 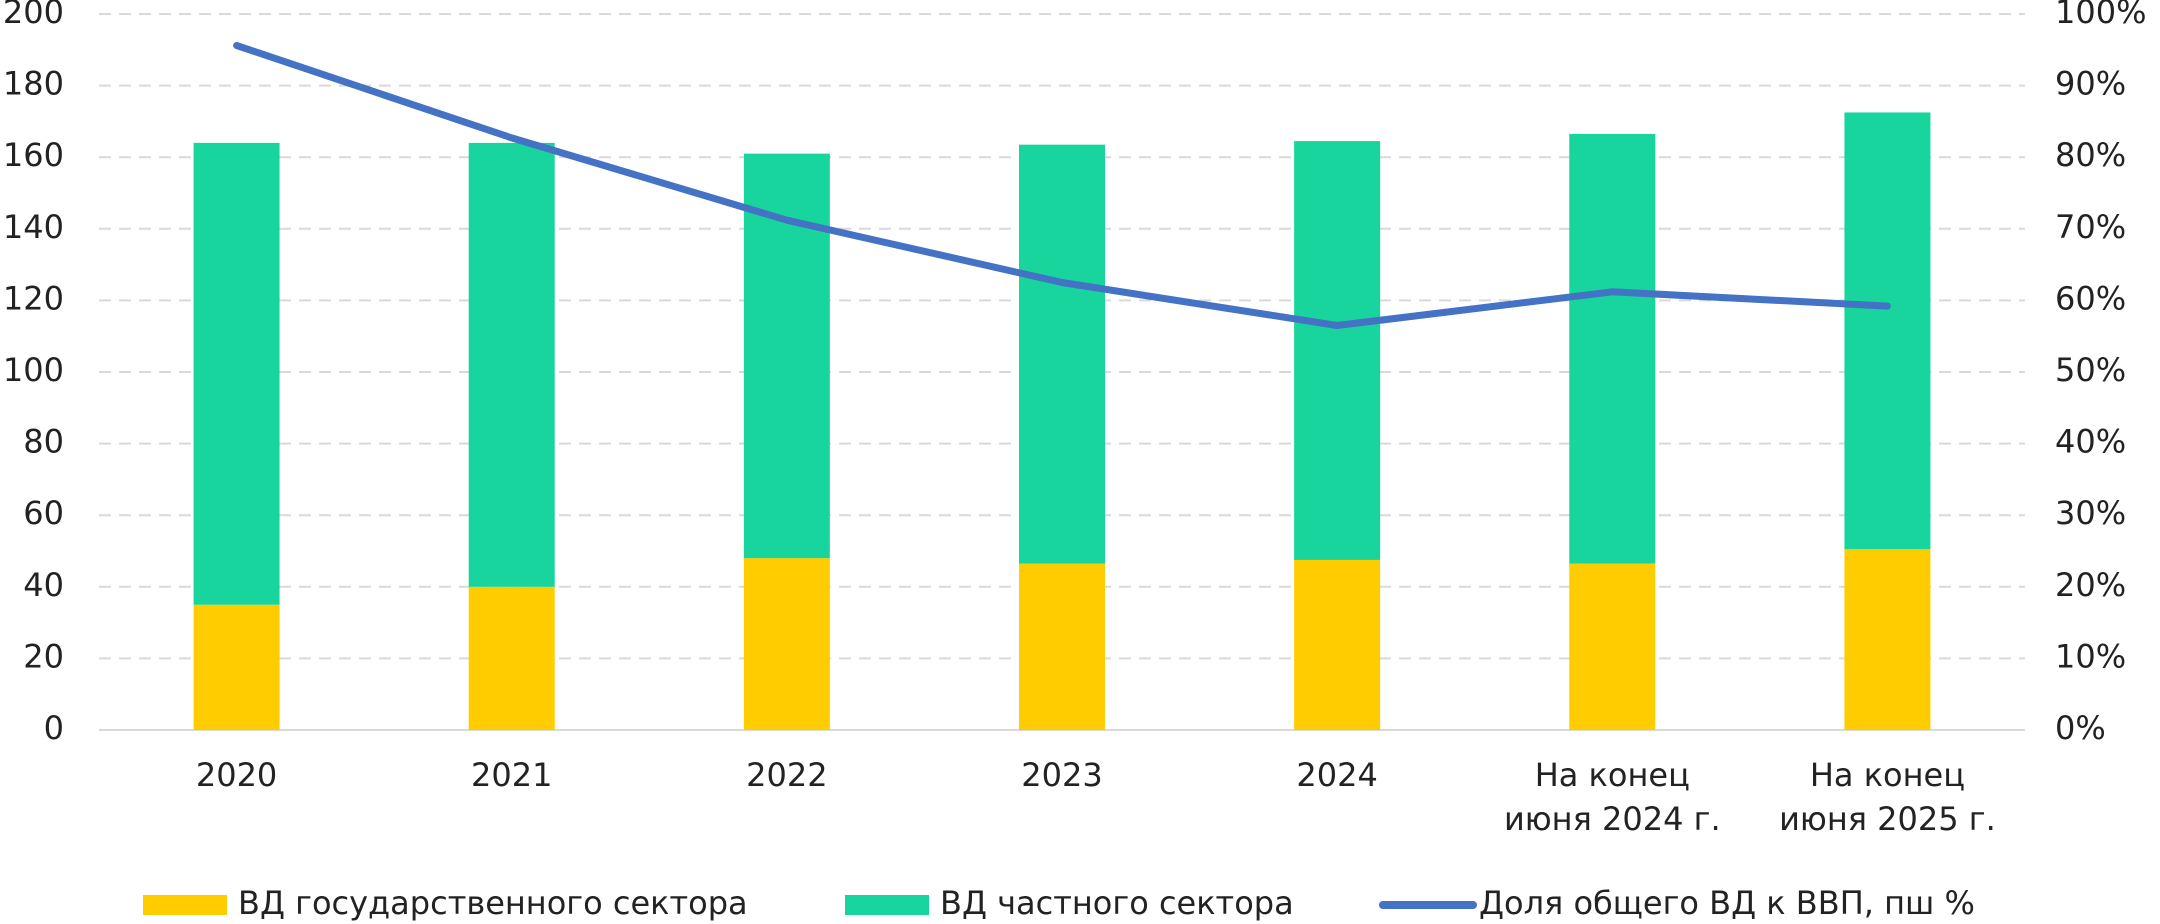 I want to click on y2-tick-label: 0%, so click(x=2080, y=728).